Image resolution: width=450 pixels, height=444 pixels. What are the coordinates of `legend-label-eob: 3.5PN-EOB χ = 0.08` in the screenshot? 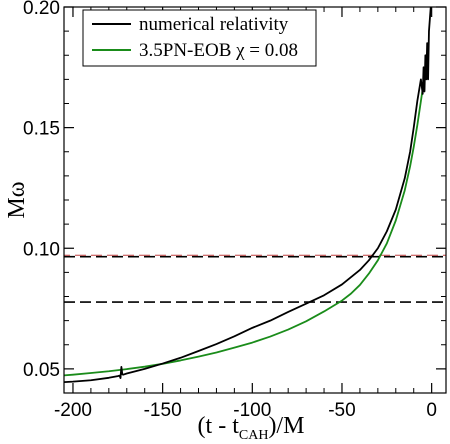 It's located at (218, 50).